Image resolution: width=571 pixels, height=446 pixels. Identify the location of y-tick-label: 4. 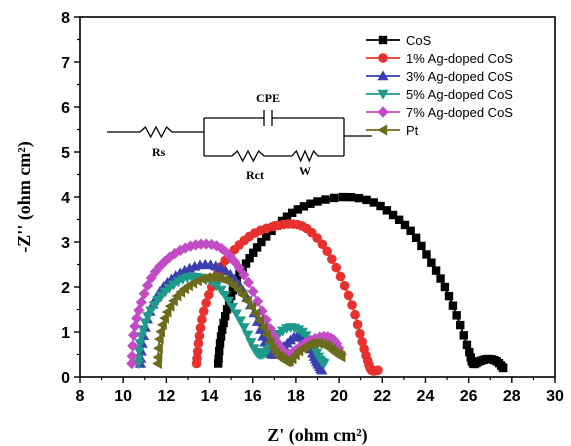
(65, 198).